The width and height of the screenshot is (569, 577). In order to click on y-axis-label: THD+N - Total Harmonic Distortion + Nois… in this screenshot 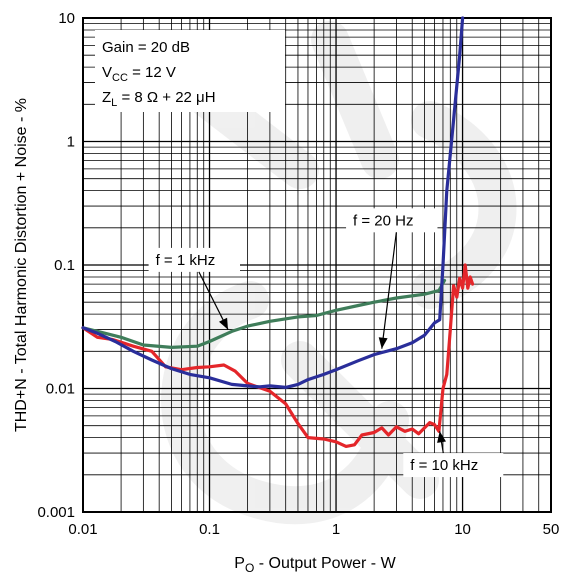, I will do `click(21, 265)`.